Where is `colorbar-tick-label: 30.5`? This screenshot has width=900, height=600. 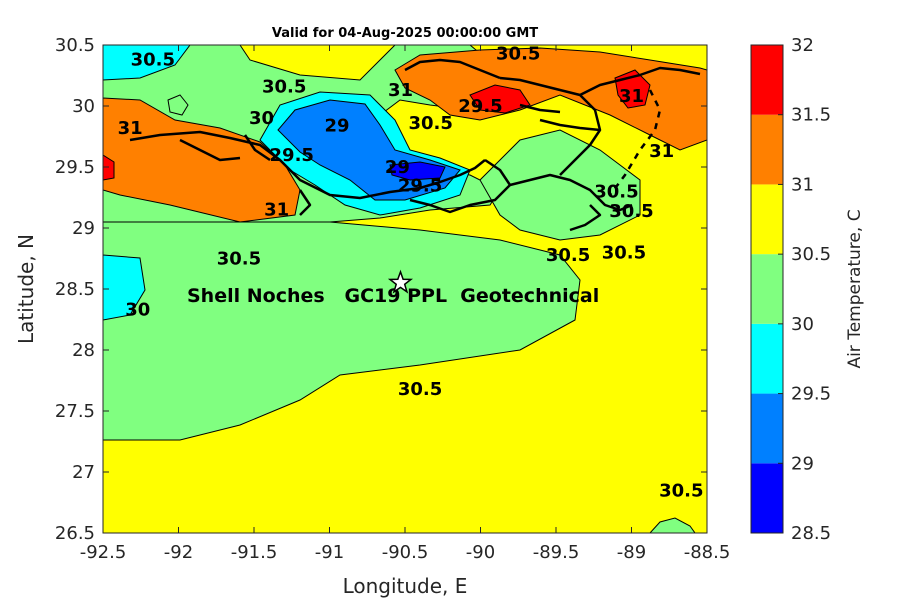
colorbar-tick-label: 30.5 is located at coordinates (811, 254).